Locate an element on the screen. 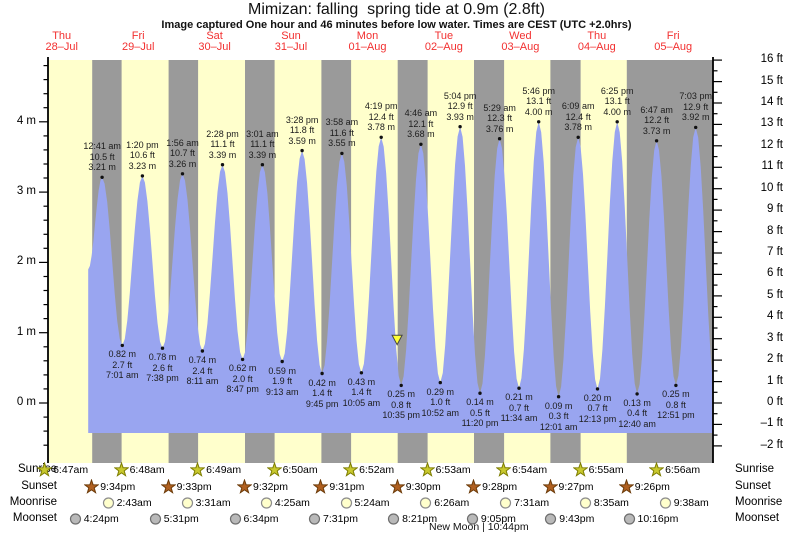 The image size is (793, 538). annotation-line: 0.43 m is located at coordinates (361, 381).